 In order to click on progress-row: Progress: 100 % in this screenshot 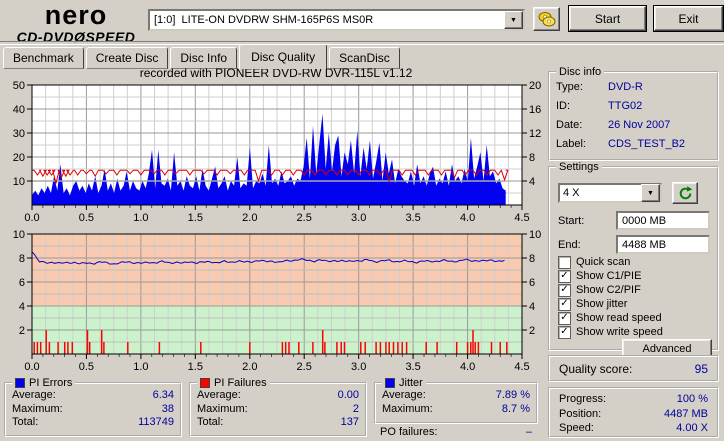, I will do `click(633, 399)`.